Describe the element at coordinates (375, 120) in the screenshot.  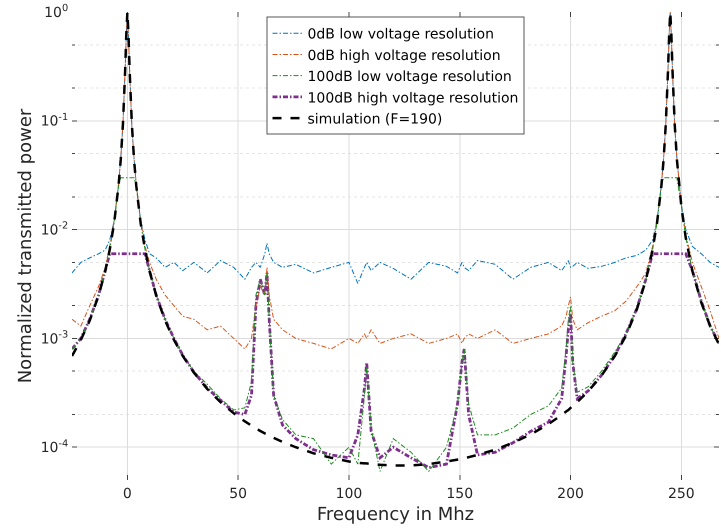
I see `legend-label: simulation (F=190)` at that location.